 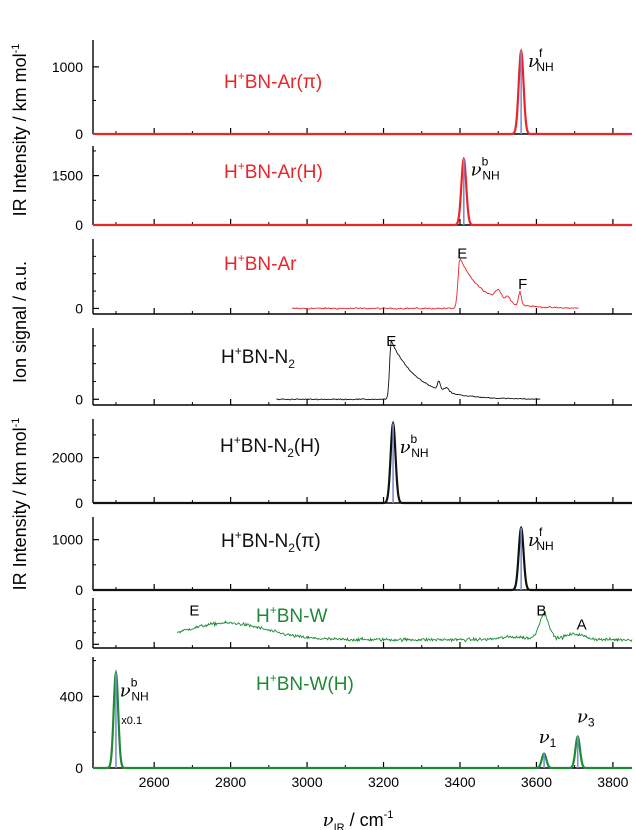 I want to click on panel-title: H+BN-W, so click(x=291, y=615).